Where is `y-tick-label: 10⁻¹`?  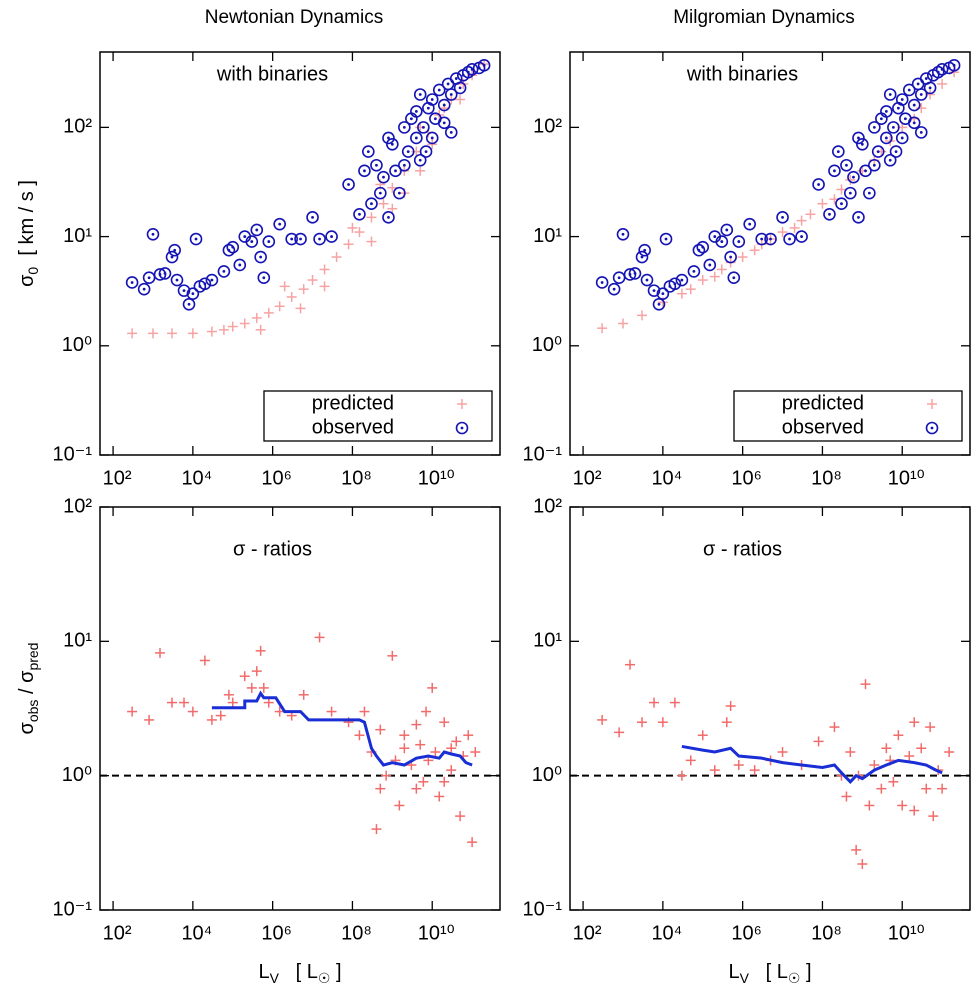 y-tick-label: 10⁻¹ is located at coordinates (73, 454).